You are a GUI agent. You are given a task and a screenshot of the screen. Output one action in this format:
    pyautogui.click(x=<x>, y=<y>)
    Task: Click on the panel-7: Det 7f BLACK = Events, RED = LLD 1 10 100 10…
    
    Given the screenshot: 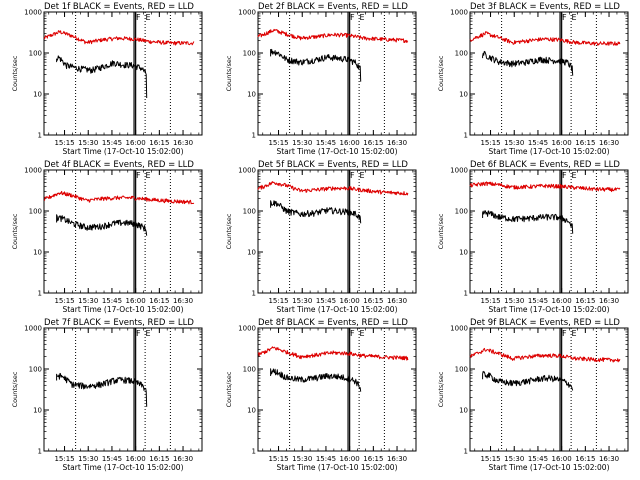 What is the action you would take?
    pyautogui.click(x=107, y=395)
    